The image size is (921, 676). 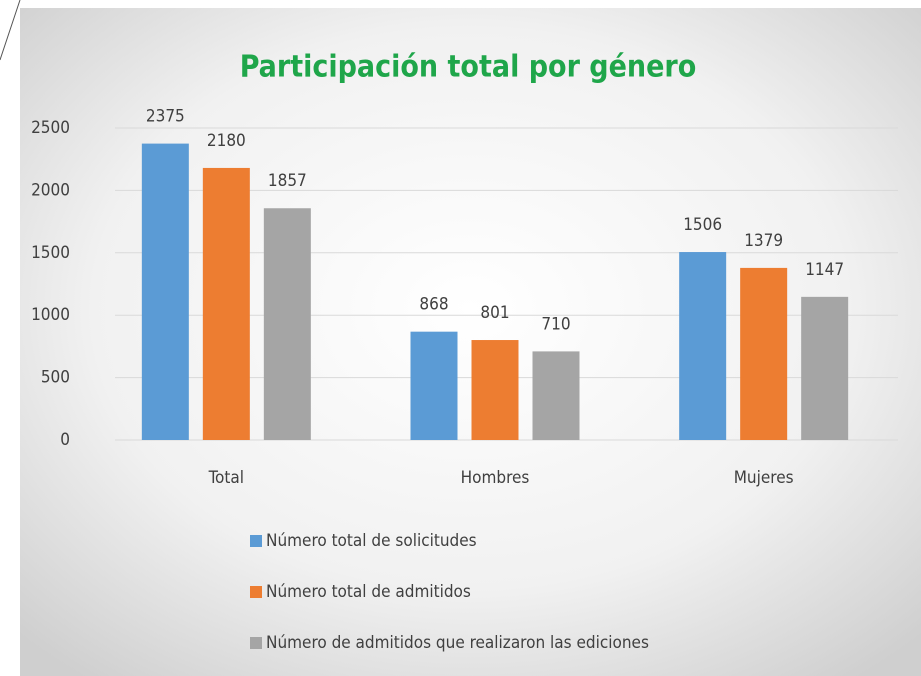 I want to click on y-tick-label: 500, so click(x=55, y=378).